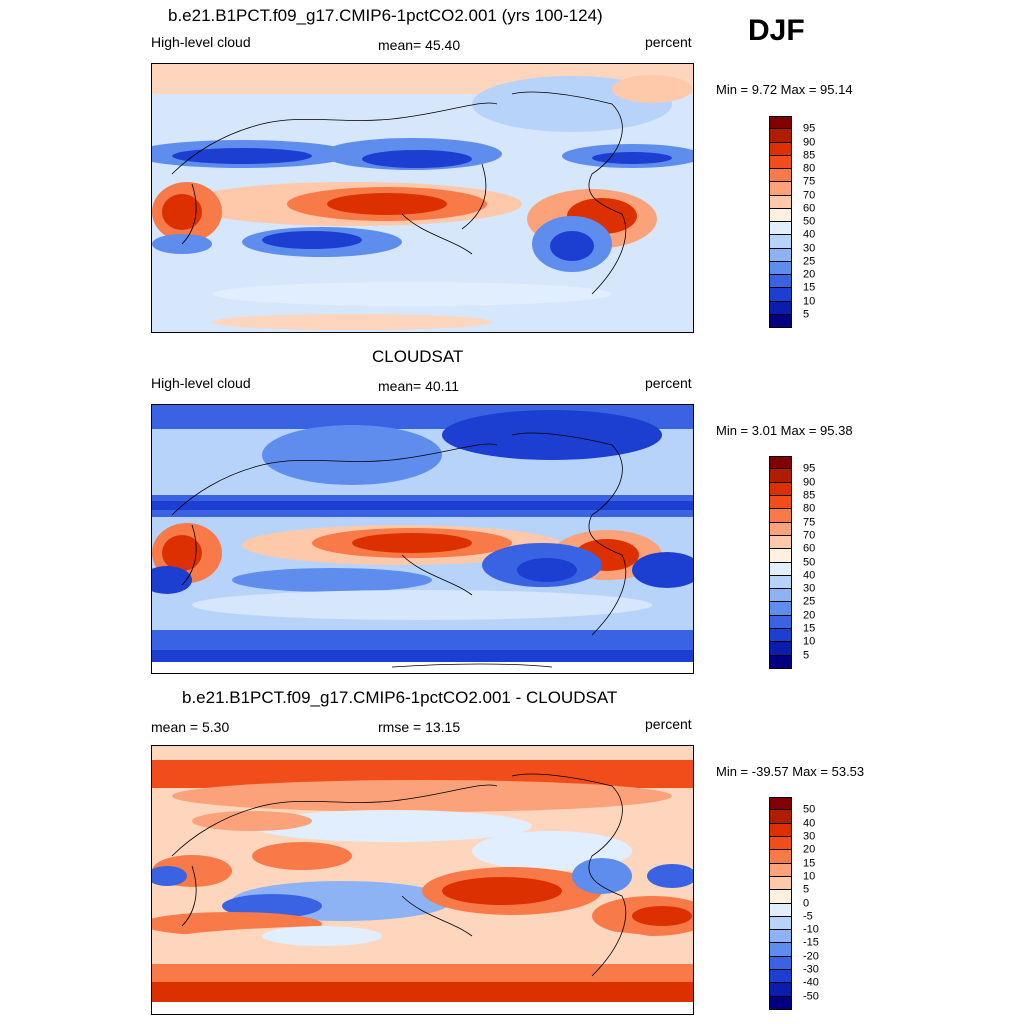 Image resolution: width=1024 pixels, height=1024 pixels. What do you see at coordinates (808, 916) in the screenshot?
I see `colorbar-tick-label: -5` at bounding box center [808, 916].